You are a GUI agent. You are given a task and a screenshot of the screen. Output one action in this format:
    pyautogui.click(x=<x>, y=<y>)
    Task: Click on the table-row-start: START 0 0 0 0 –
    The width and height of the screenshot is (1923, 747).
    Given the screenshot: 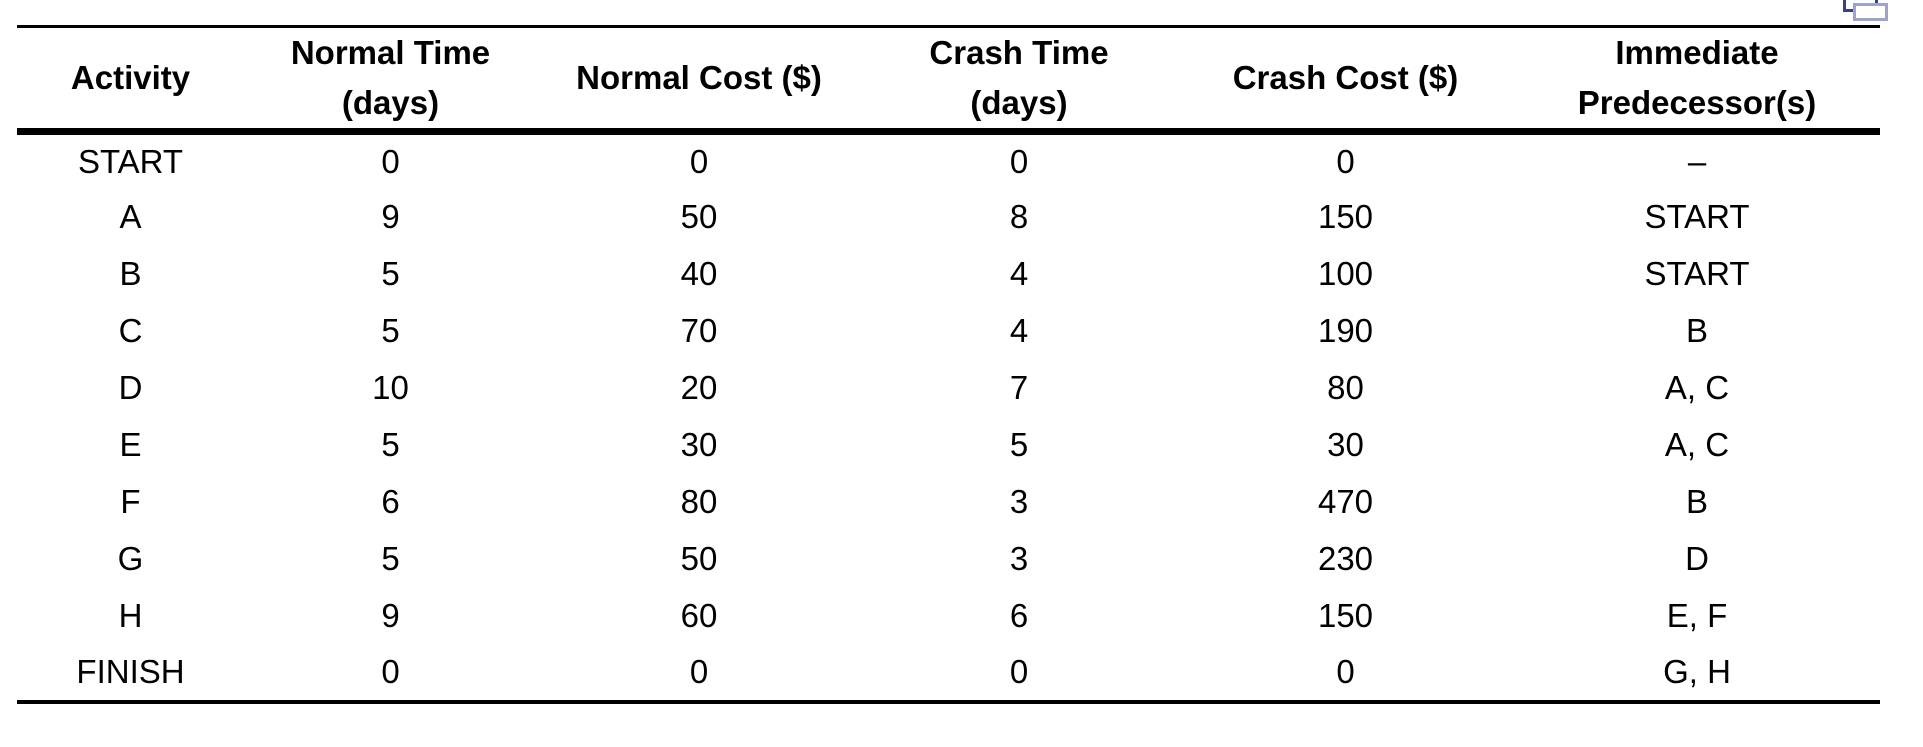 What is the action you would take?
    pyautogui.click(x=948, y=160)
    